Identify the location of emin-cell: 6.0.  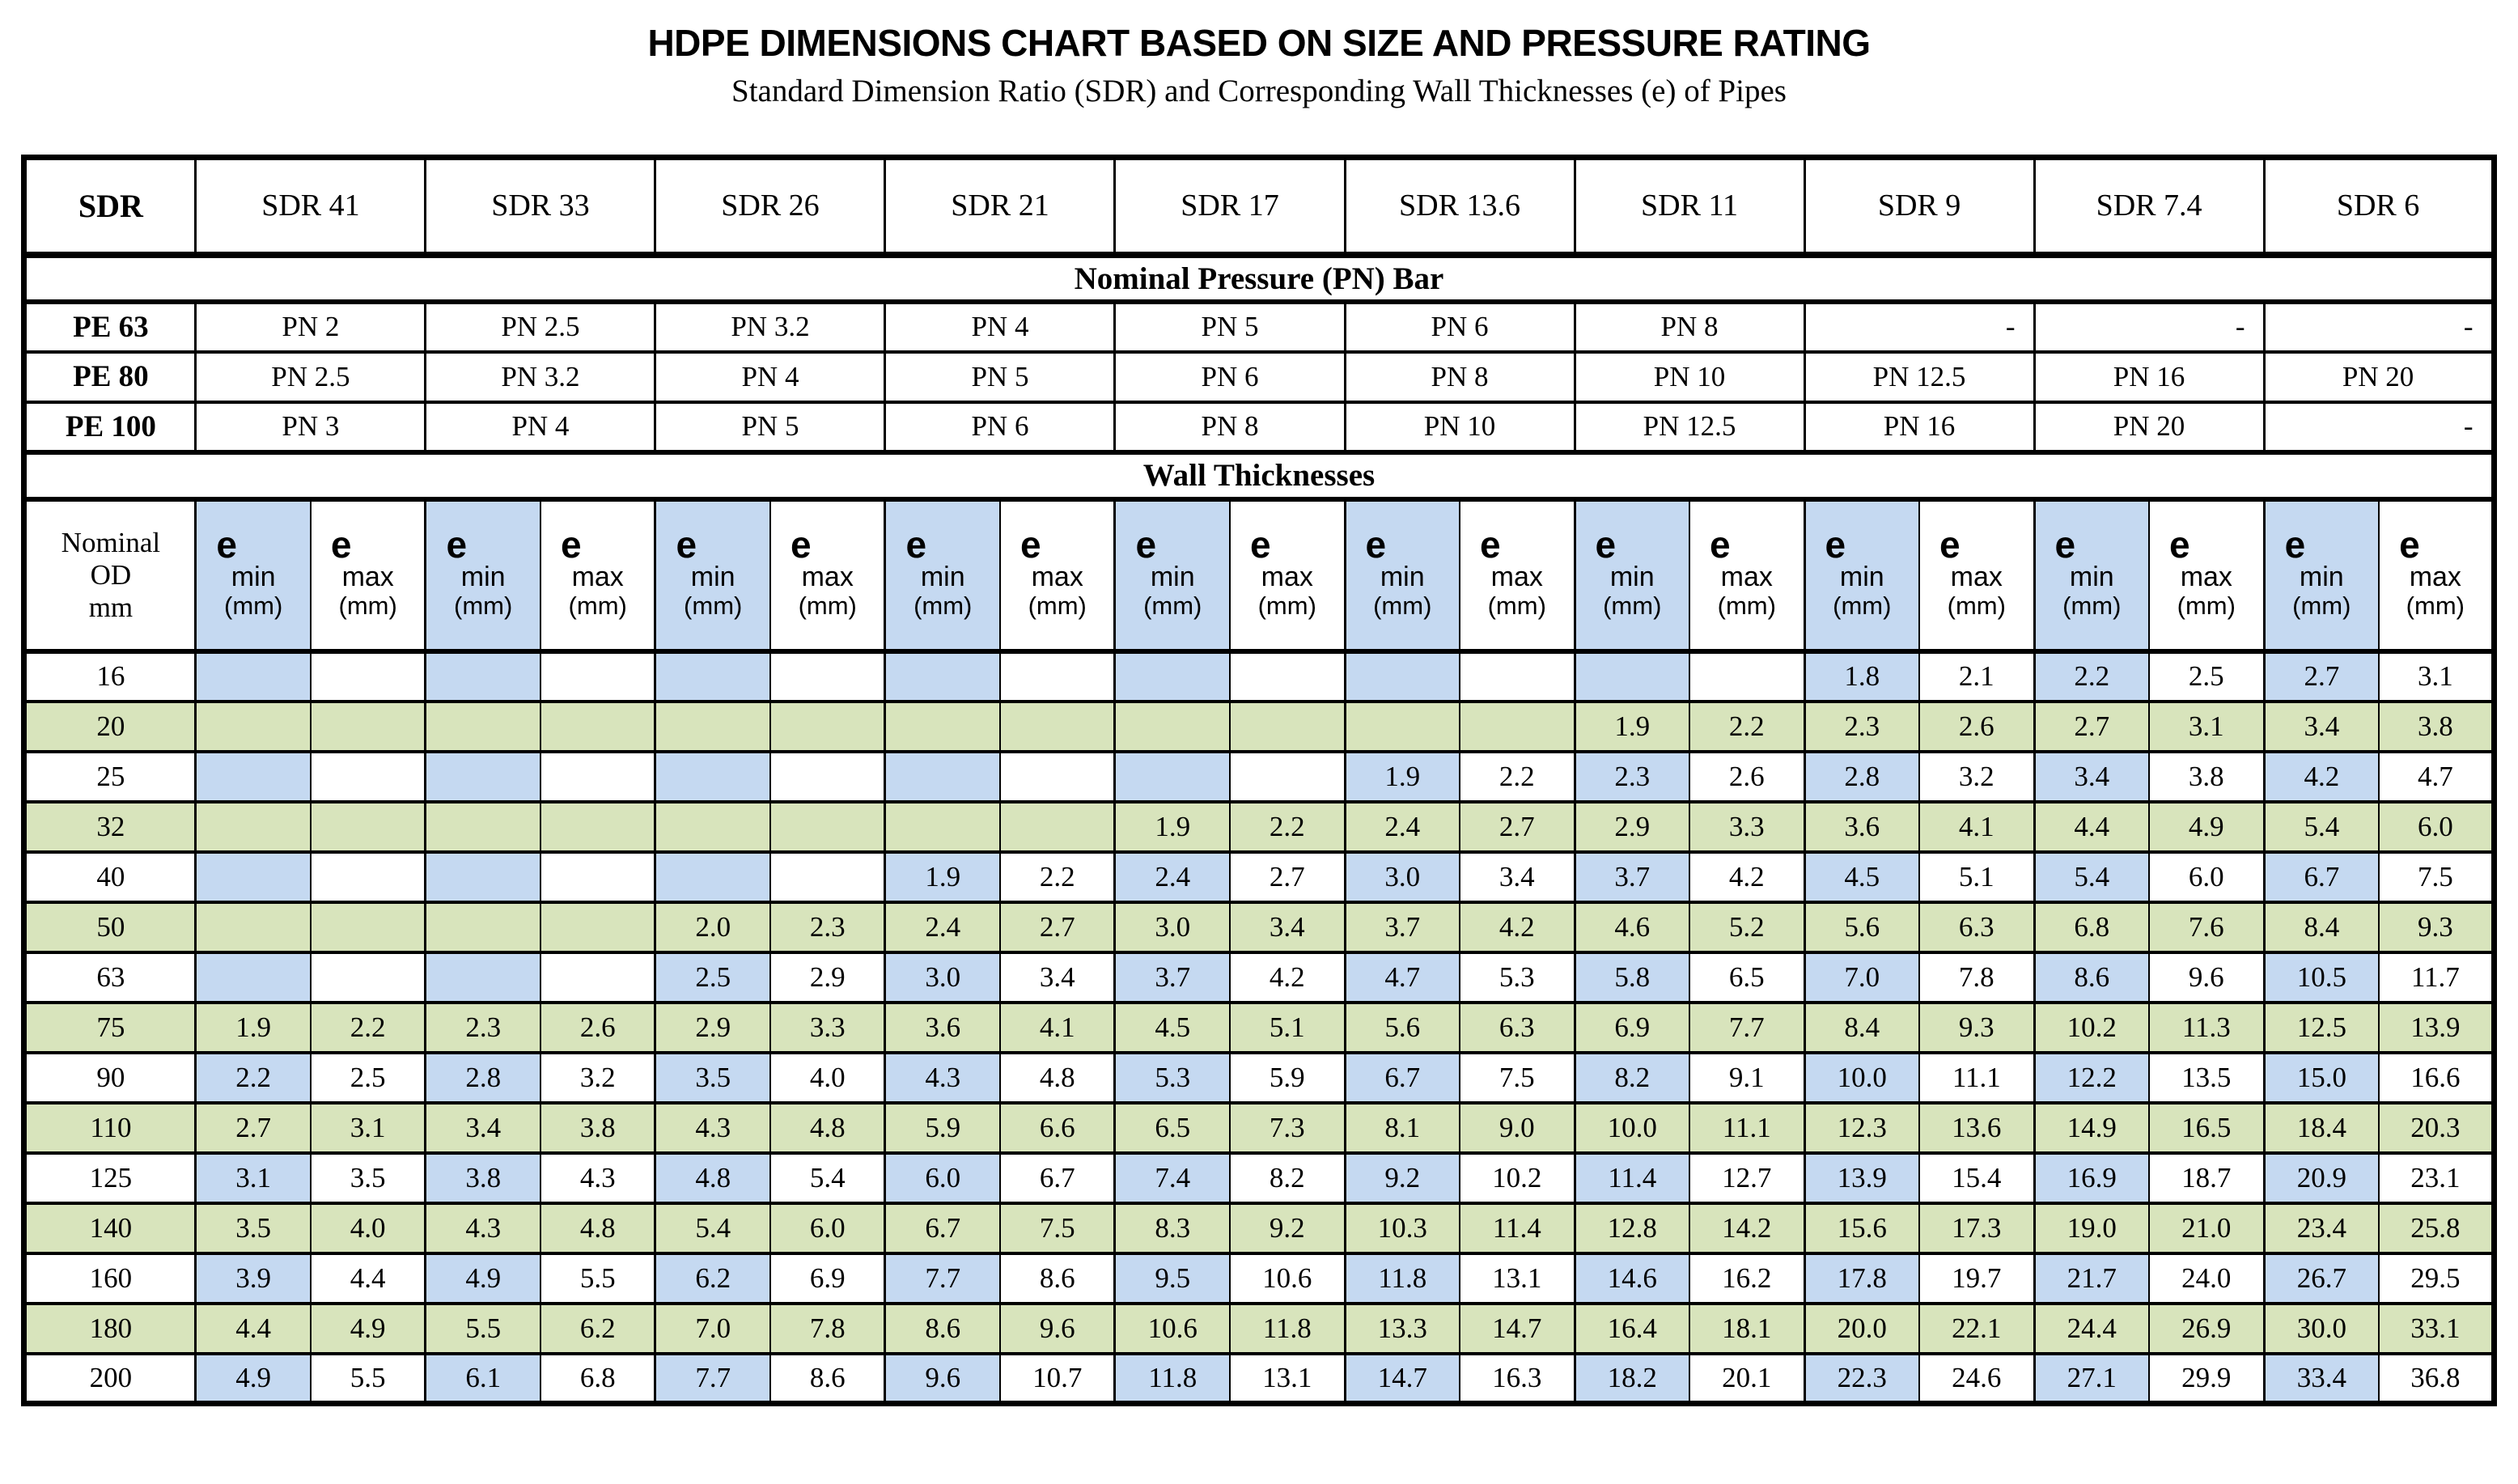
(942, 1178).